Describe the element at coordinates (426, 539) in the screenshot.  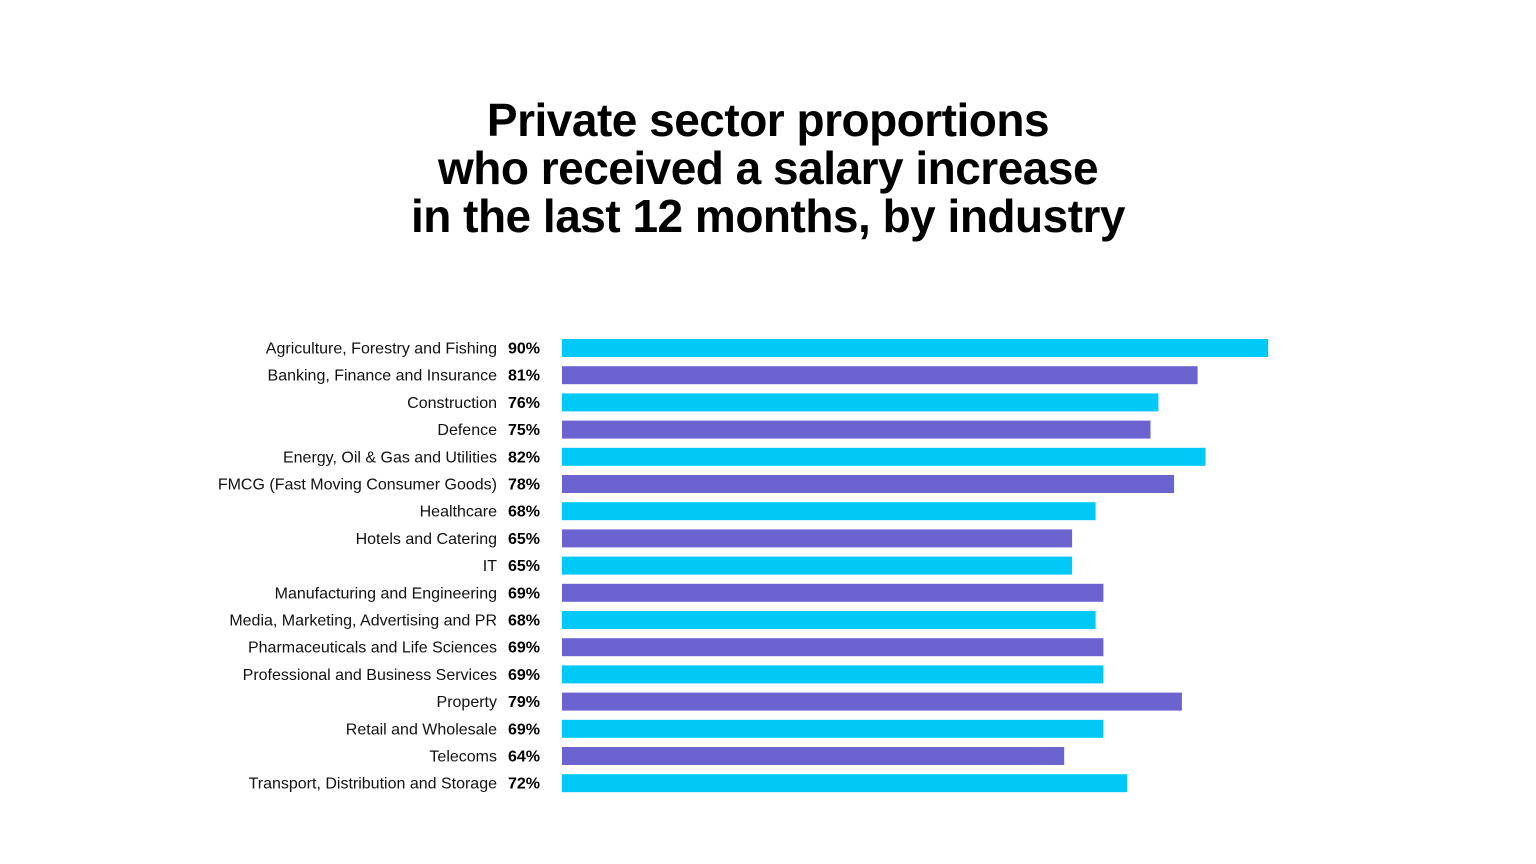
I see `category-label: Hotels and Catering` at that location.